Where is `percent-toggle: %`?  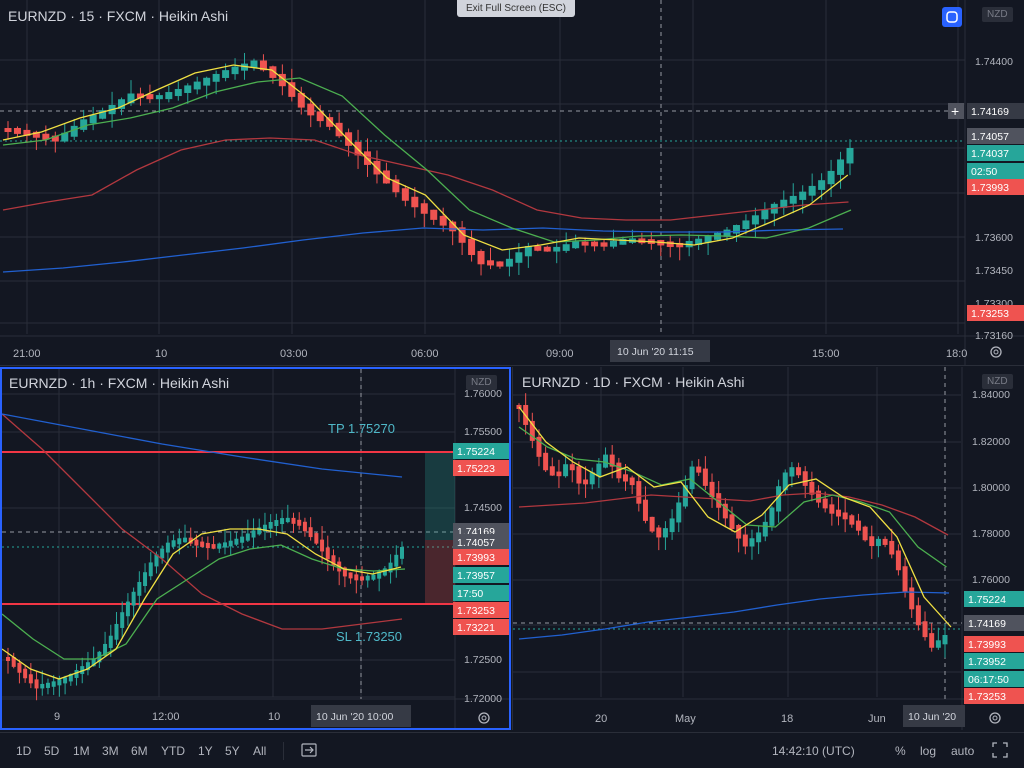
percent-toggle: % is located at coordinates (900, 751).